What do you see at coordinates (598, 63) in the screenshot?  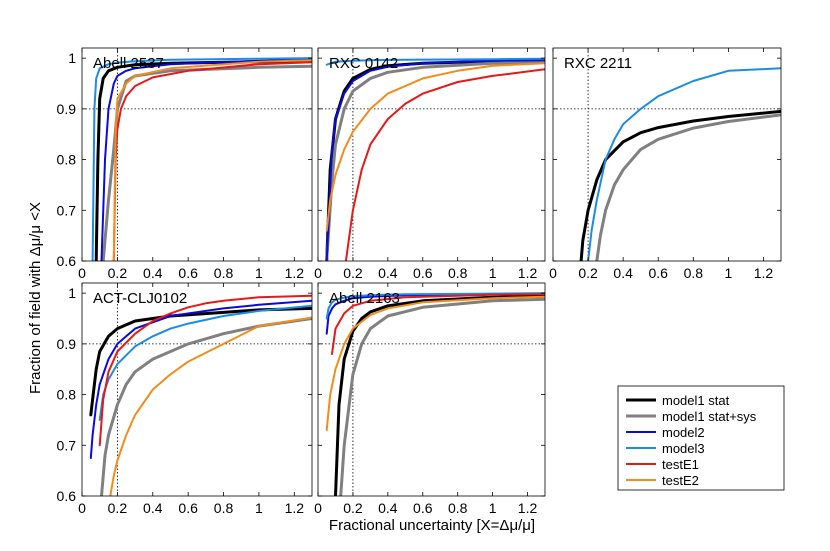 I see `panel-title: RXC 2211` at bounding box center [598, 63].